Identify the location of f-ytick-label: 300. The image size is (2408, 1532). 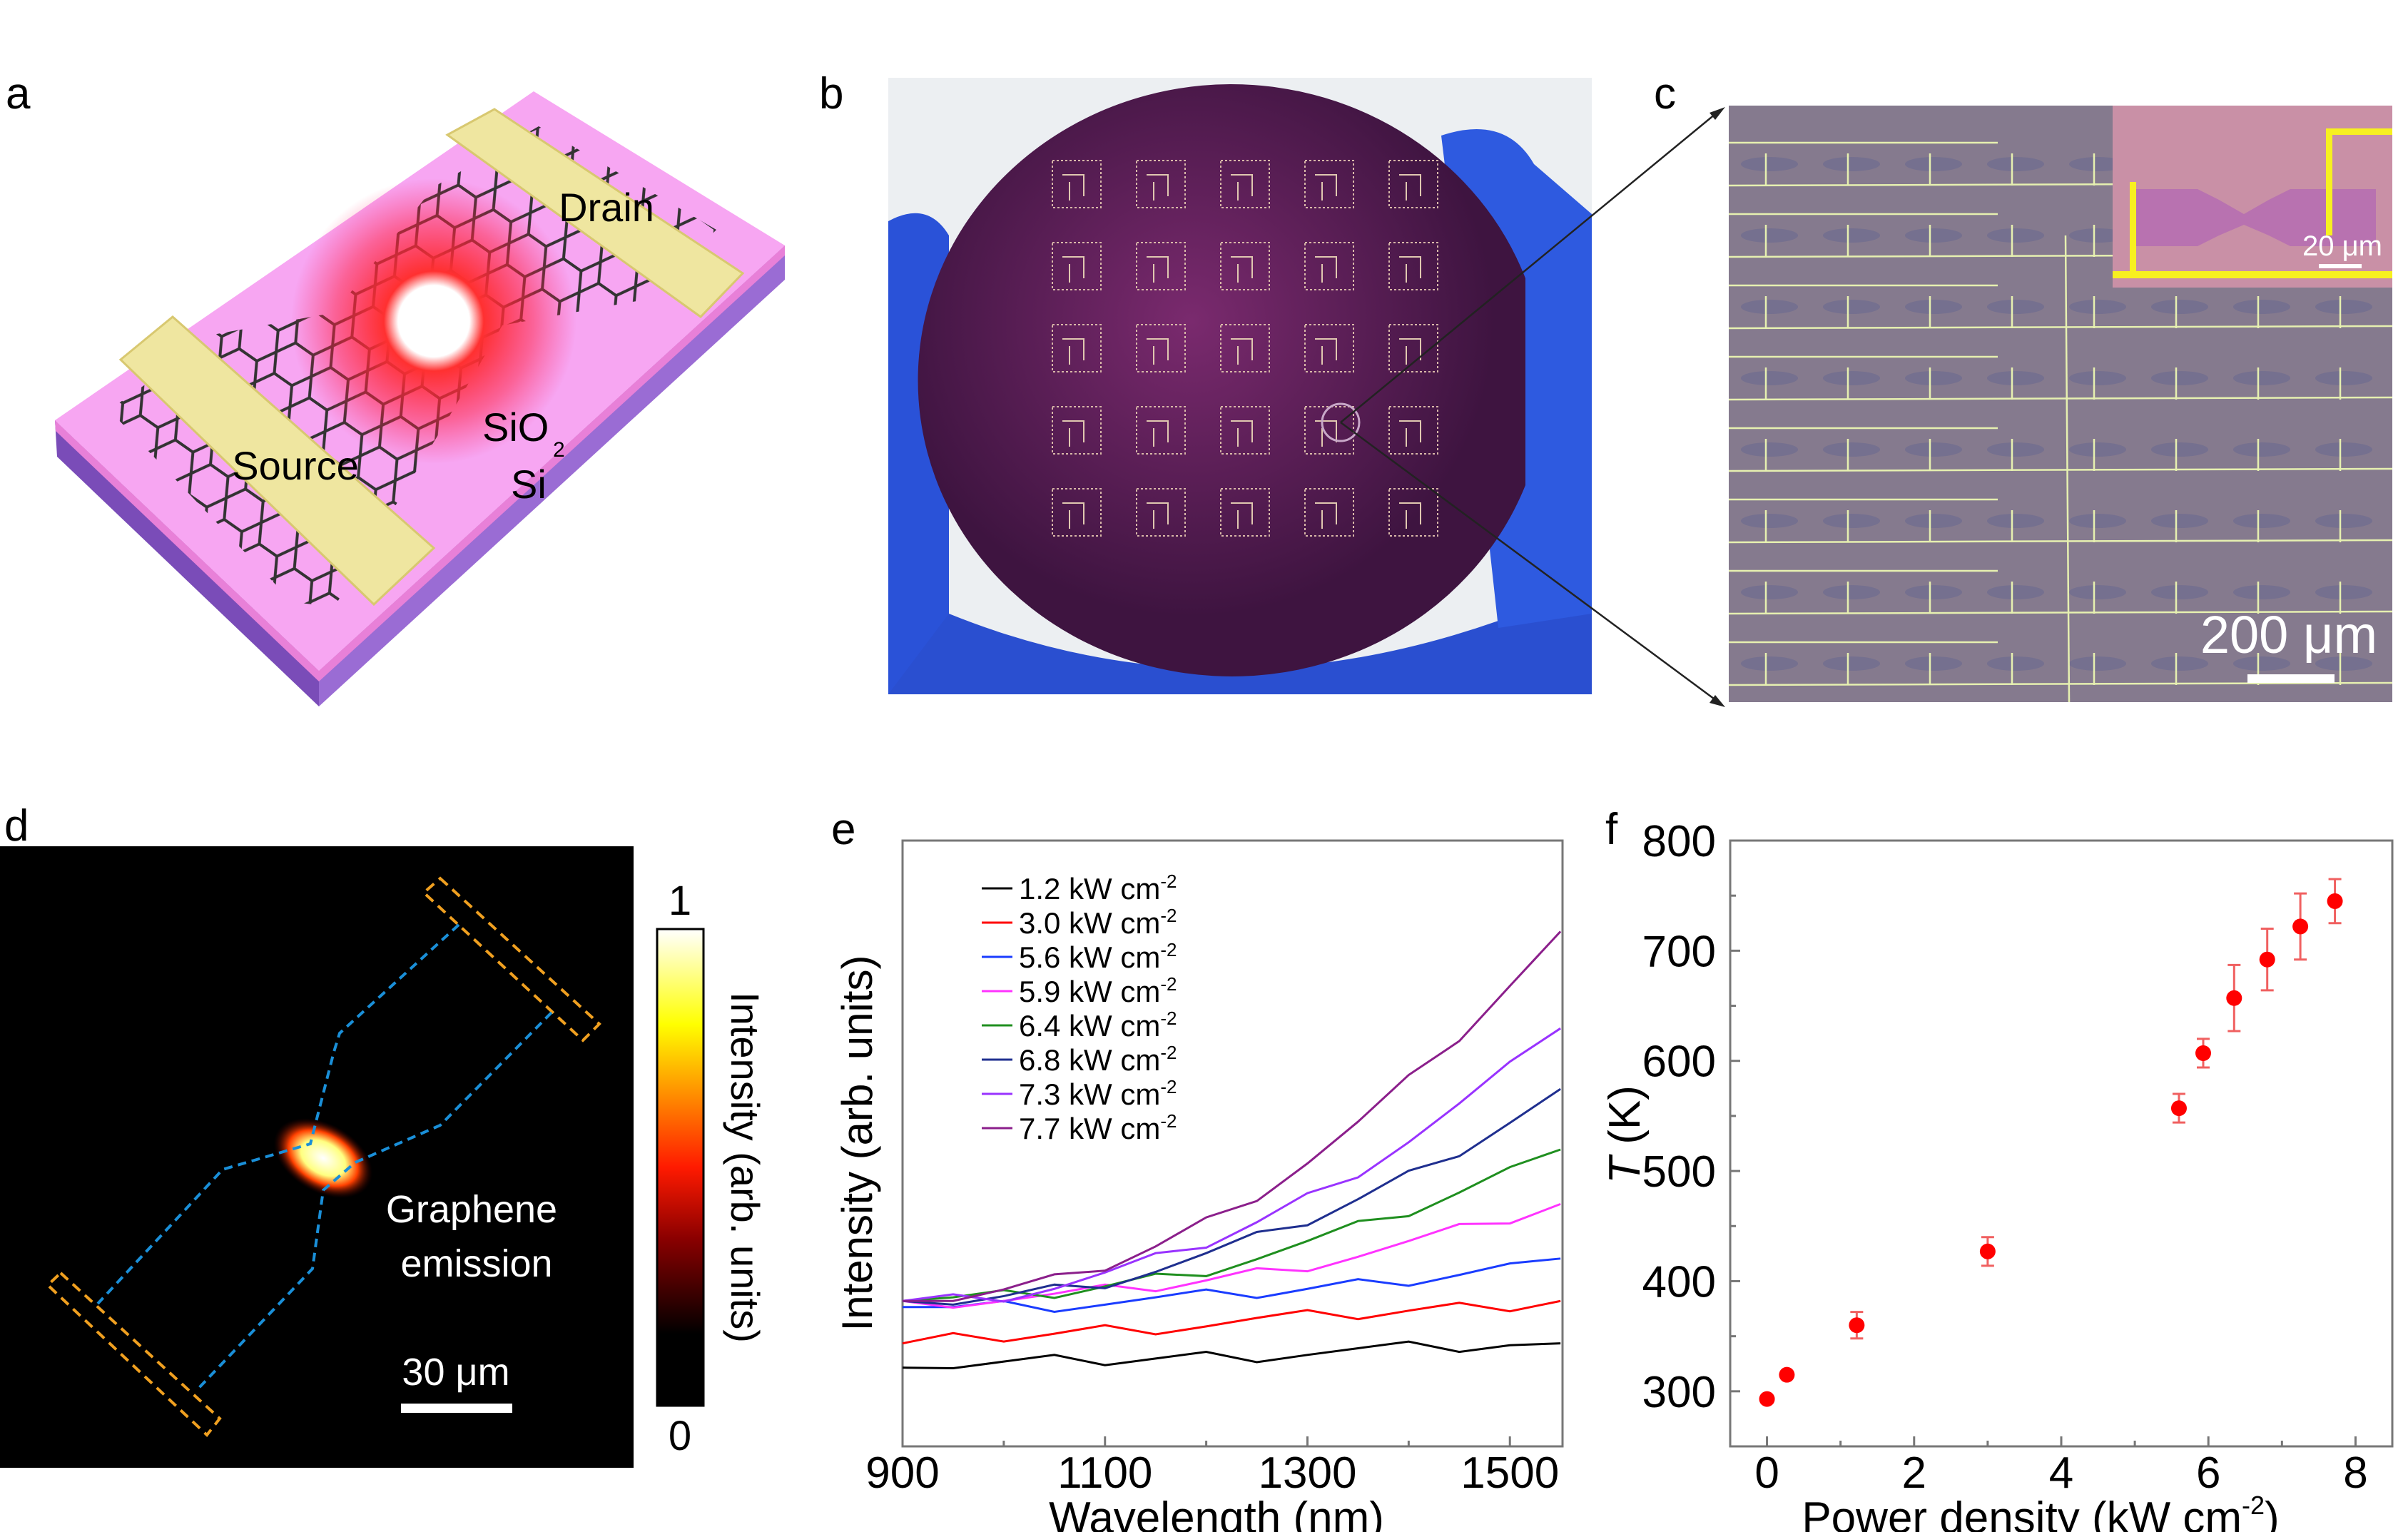
(1679, 1393).